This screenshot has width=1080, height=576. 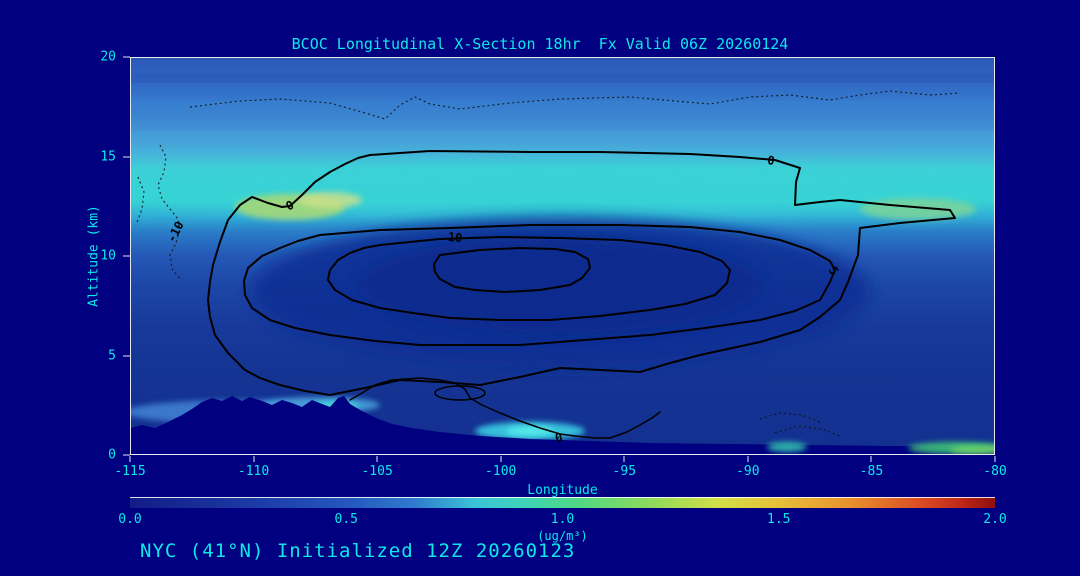 I want to click on colorbar-tick-labels: 0.0 0.5 1.0 1.5 2.0, so click(x=562, y=520).